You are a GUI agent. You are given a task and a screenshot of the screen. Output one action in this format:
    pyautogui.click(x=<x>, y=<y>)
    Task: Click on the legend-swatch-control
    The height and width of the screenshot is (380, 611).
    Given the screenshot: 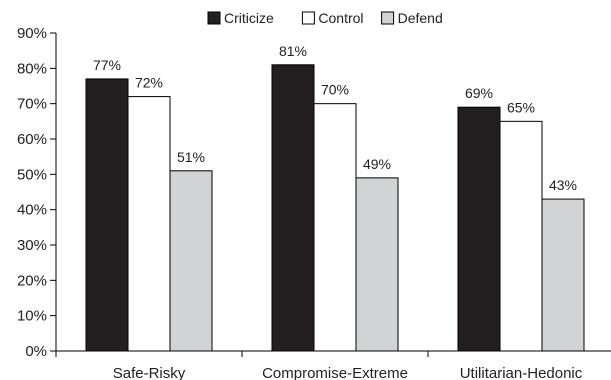 What is the action you would take?
    pyautogui.click(x=308, y=18)
    